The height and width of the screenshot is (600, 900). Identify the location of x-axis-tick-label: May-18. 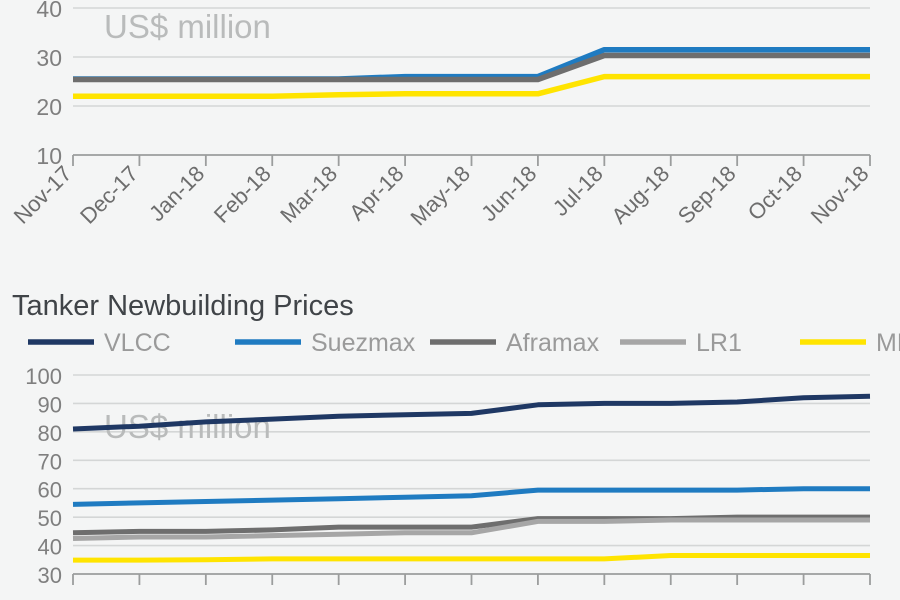
(440, 196).